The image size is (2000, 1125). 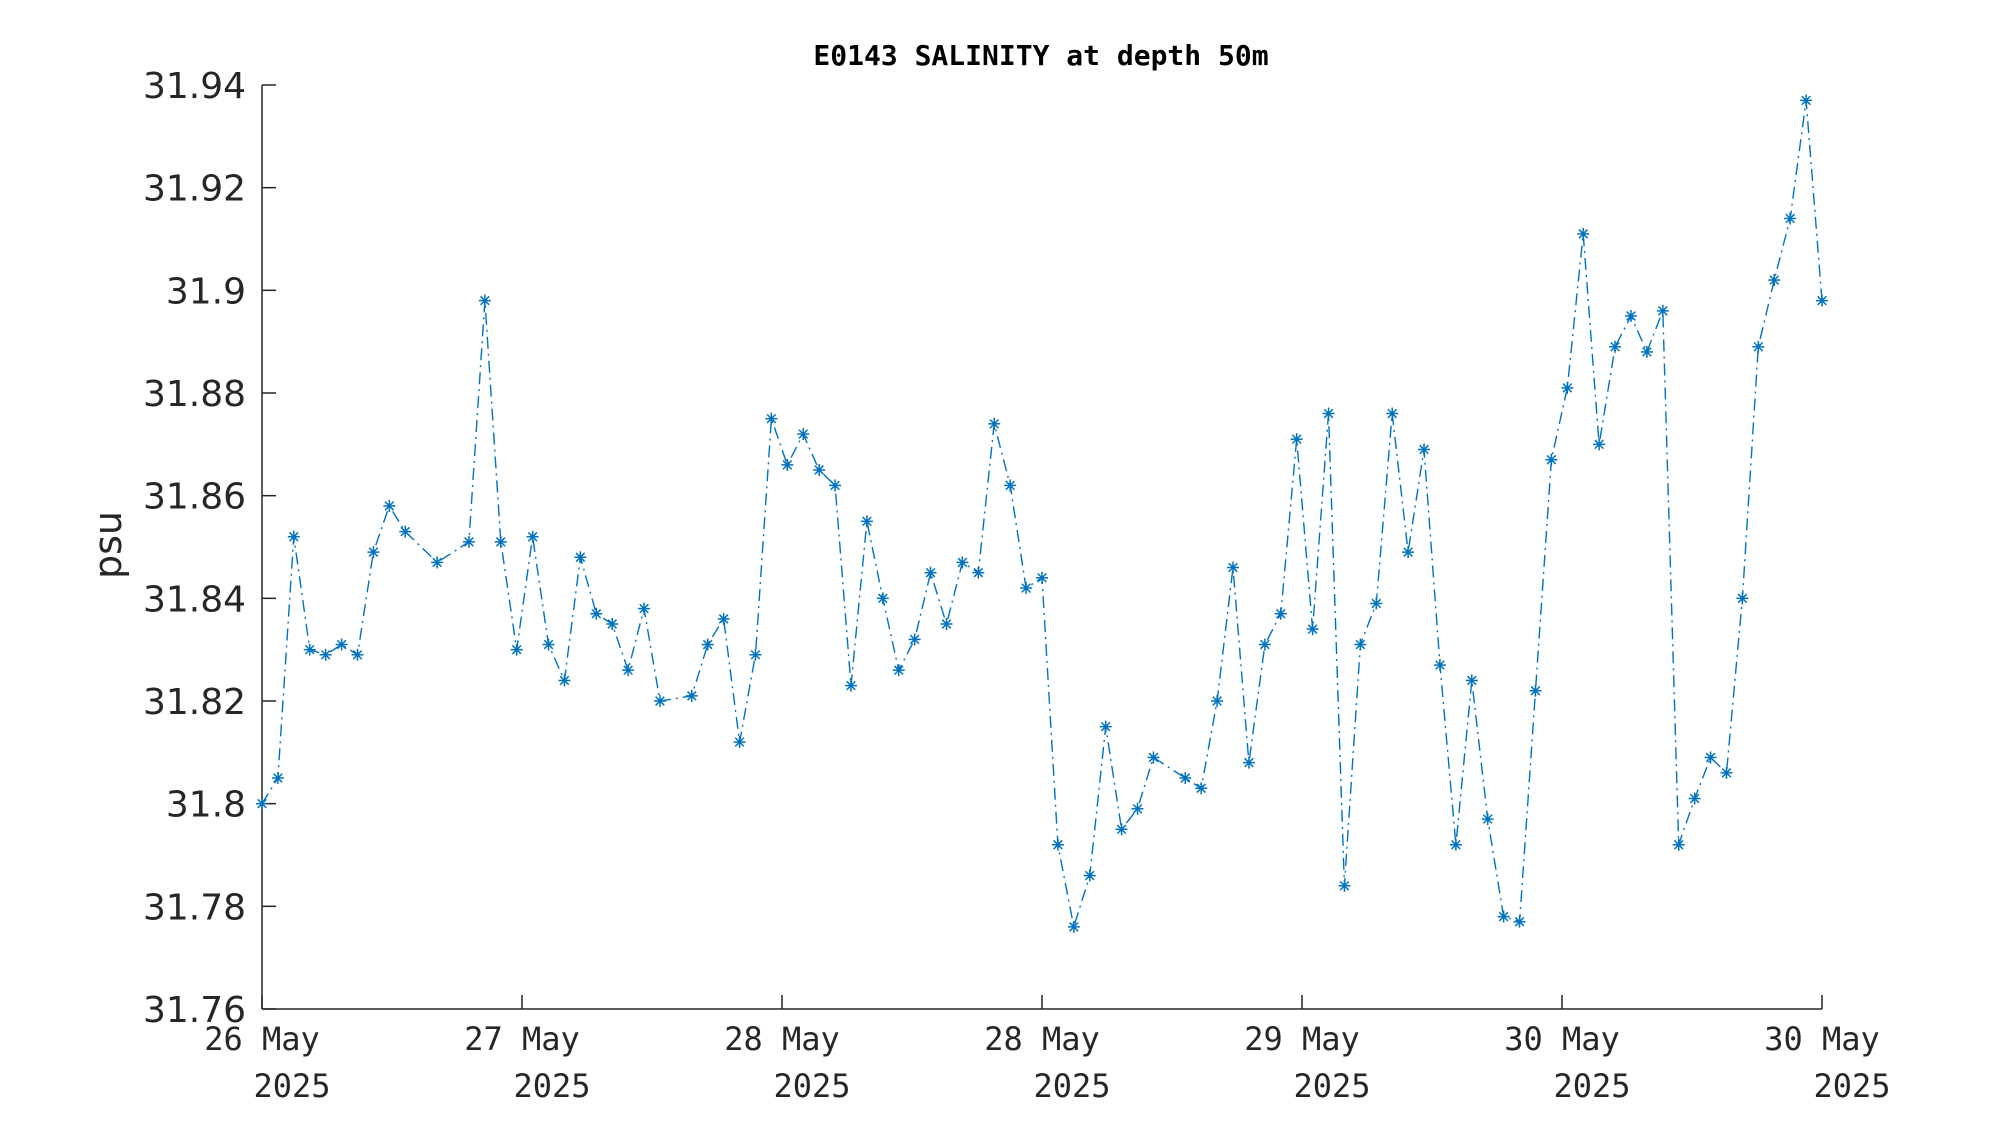 What do you see at coordinates (206, 291) in the screenshot?
I see `y-tick-label: 31.9` at bounding box center [206, 291].